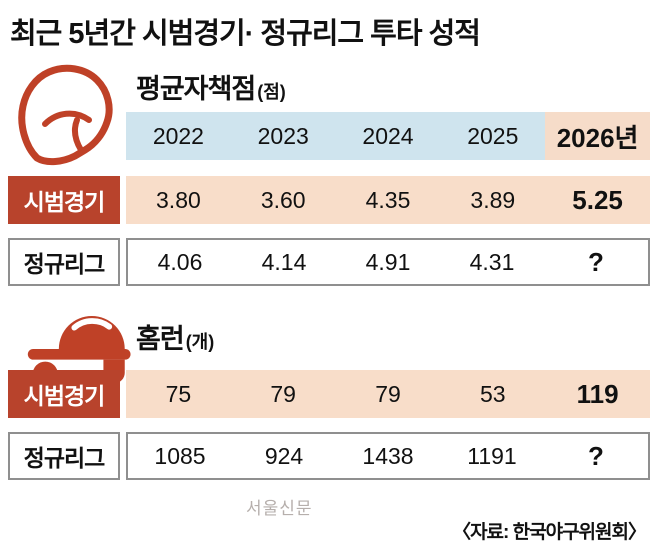 This screenshot has width=658, height=552. What do you see at coordinates (493, 199) in the screenshot?
I see `value-cell: 3.89` at bounding box center [493, 199].